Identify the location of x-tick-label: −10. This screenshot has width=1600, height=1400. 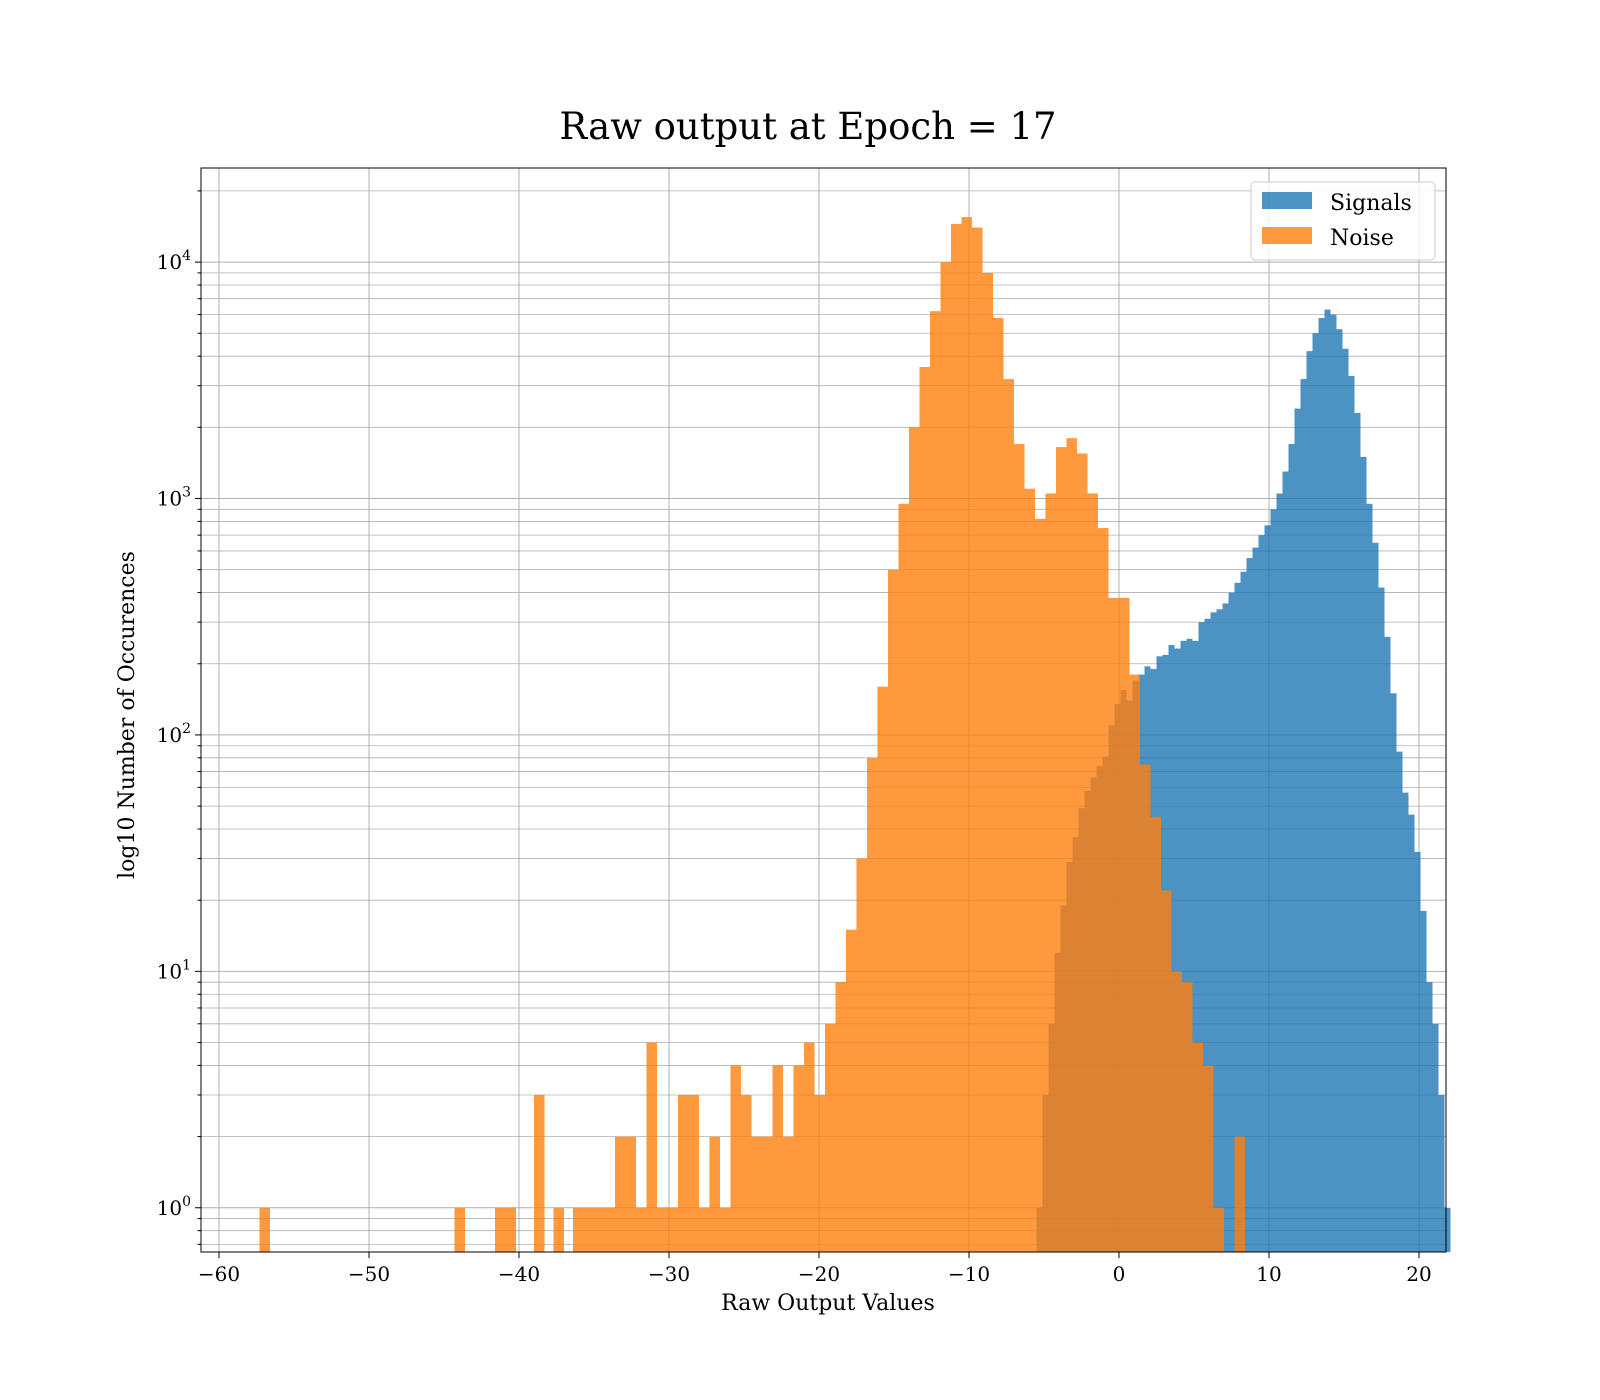
(969, 1274).